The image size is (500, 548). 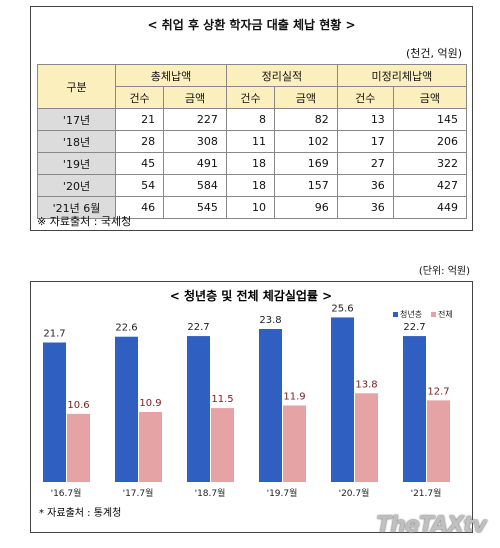 I want to click on thetaxtv-watermark-logo: TheTAXtv, so click(x=431, y=525).